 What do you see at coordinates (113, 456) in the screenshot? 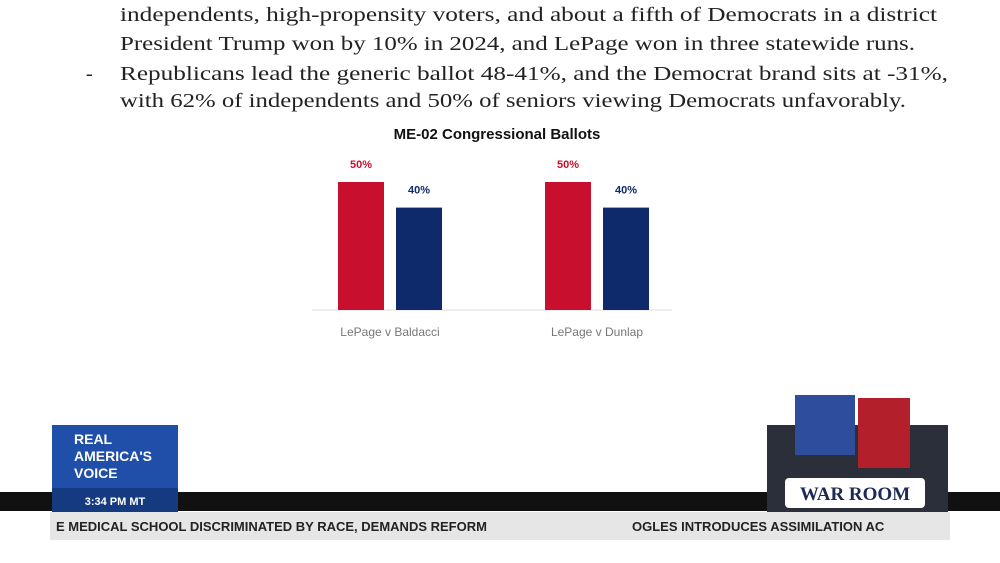
I see `network-name: AMERICA'S` at bounding box center [113, 456].